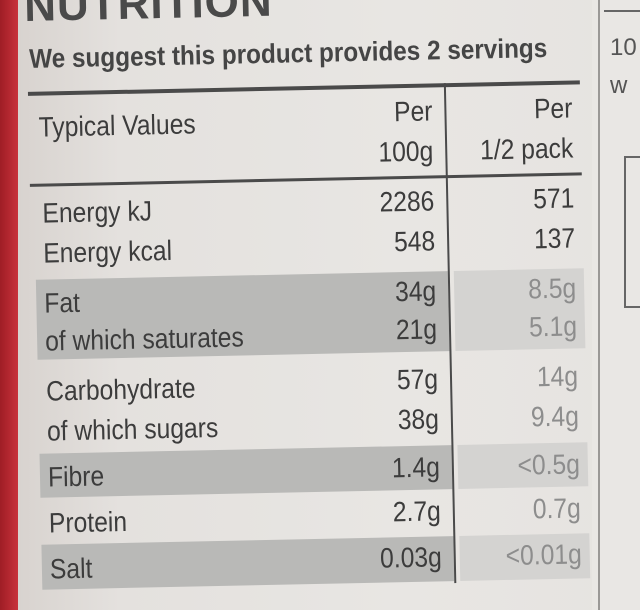 Image resolution: width=640 pixels, height=610 pixels. I want to click on header-perhalf-line1: Per, so click(553, 108).